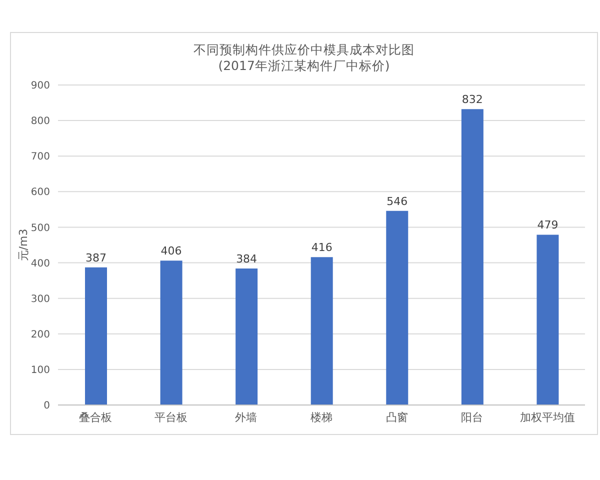 The width and height of the screenshot is (600, 480). I want to click on y-tick-label: 600, so click(40, 192).